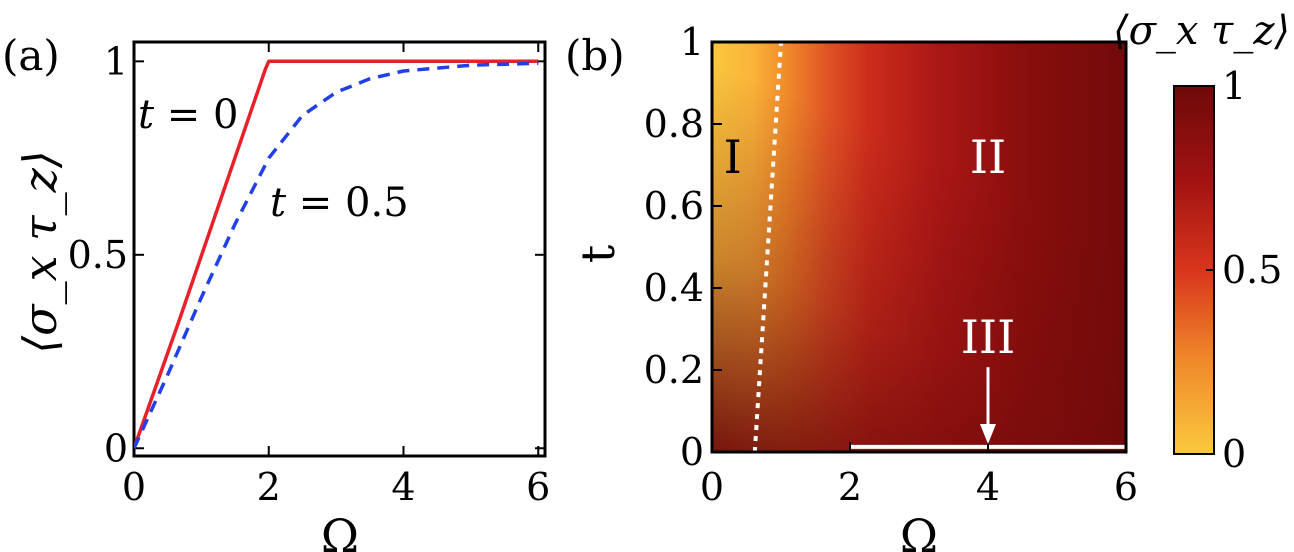 The height and width of the screenshot is (552, 1294). I want to click on panel-a-xtick-label: 6, so click(538, 487).